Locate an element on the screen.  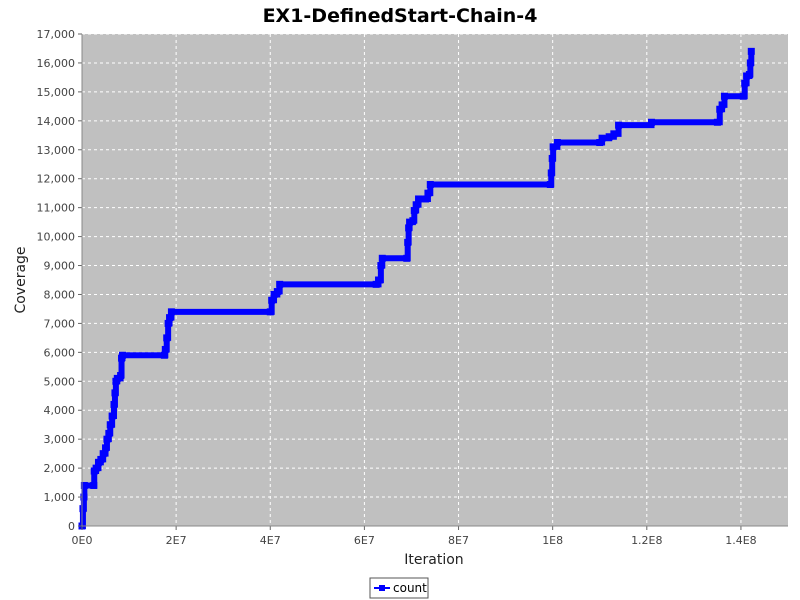
y-tick-label: 17,000 is located at coordinates (56, 34).